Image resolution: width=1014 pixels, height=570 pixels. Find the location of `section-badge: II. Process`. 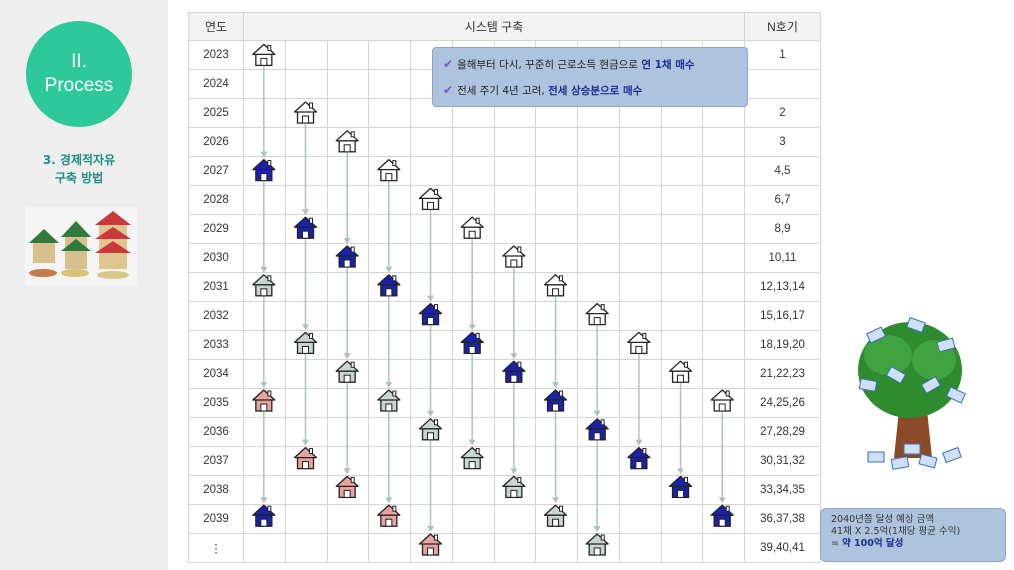

section-badge: II. Process is located at coordinates (79, 74).